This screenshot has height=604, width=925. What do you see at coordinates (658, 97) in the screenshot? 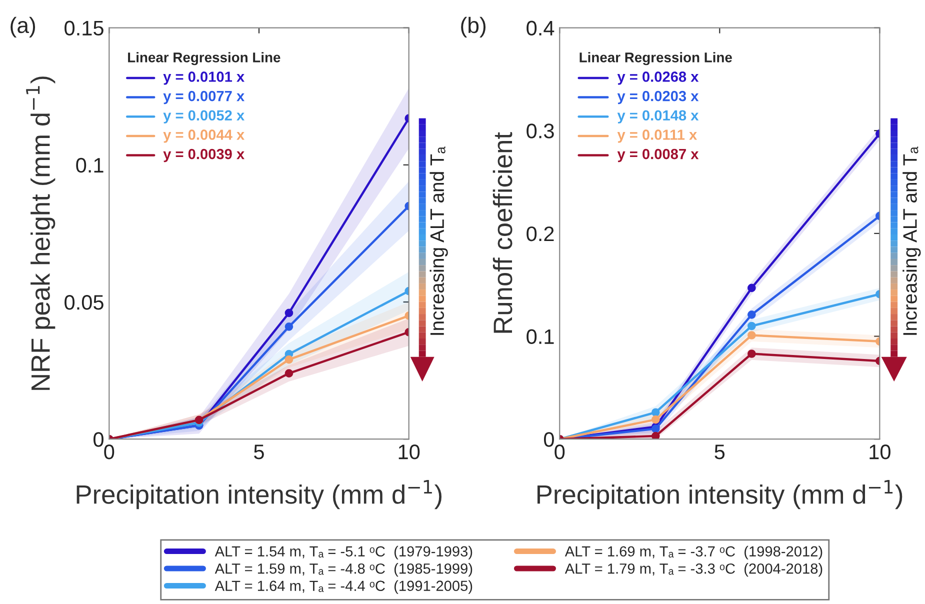
I see `annotation: y = 0.0203 x` at bounding box center [658, 97].